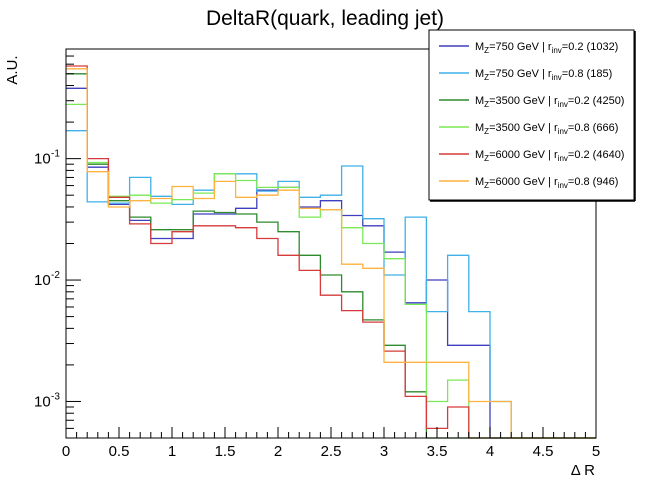 The height and width of the screenshot is (485, 660). What do you see at coordinates (119, 451) in the screenshot?
I see `x-tick-label: 0.5` at bounding box center [119, 451].